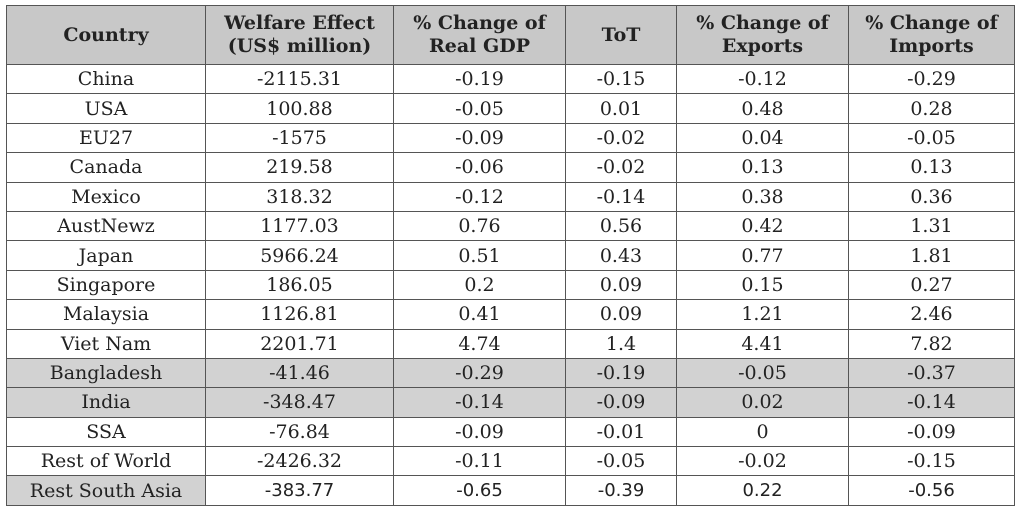  Describe the element at coordinates (479, 108) in the screenshot. I see `cell-real-gdp-change: -0.05` at that location.